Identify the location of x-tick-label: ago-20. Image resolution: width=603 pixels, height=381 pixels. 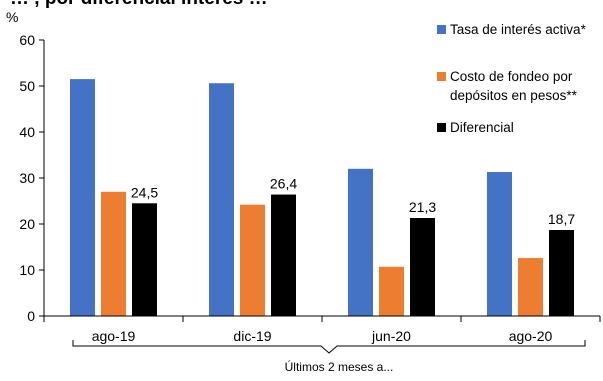
(531, 336).